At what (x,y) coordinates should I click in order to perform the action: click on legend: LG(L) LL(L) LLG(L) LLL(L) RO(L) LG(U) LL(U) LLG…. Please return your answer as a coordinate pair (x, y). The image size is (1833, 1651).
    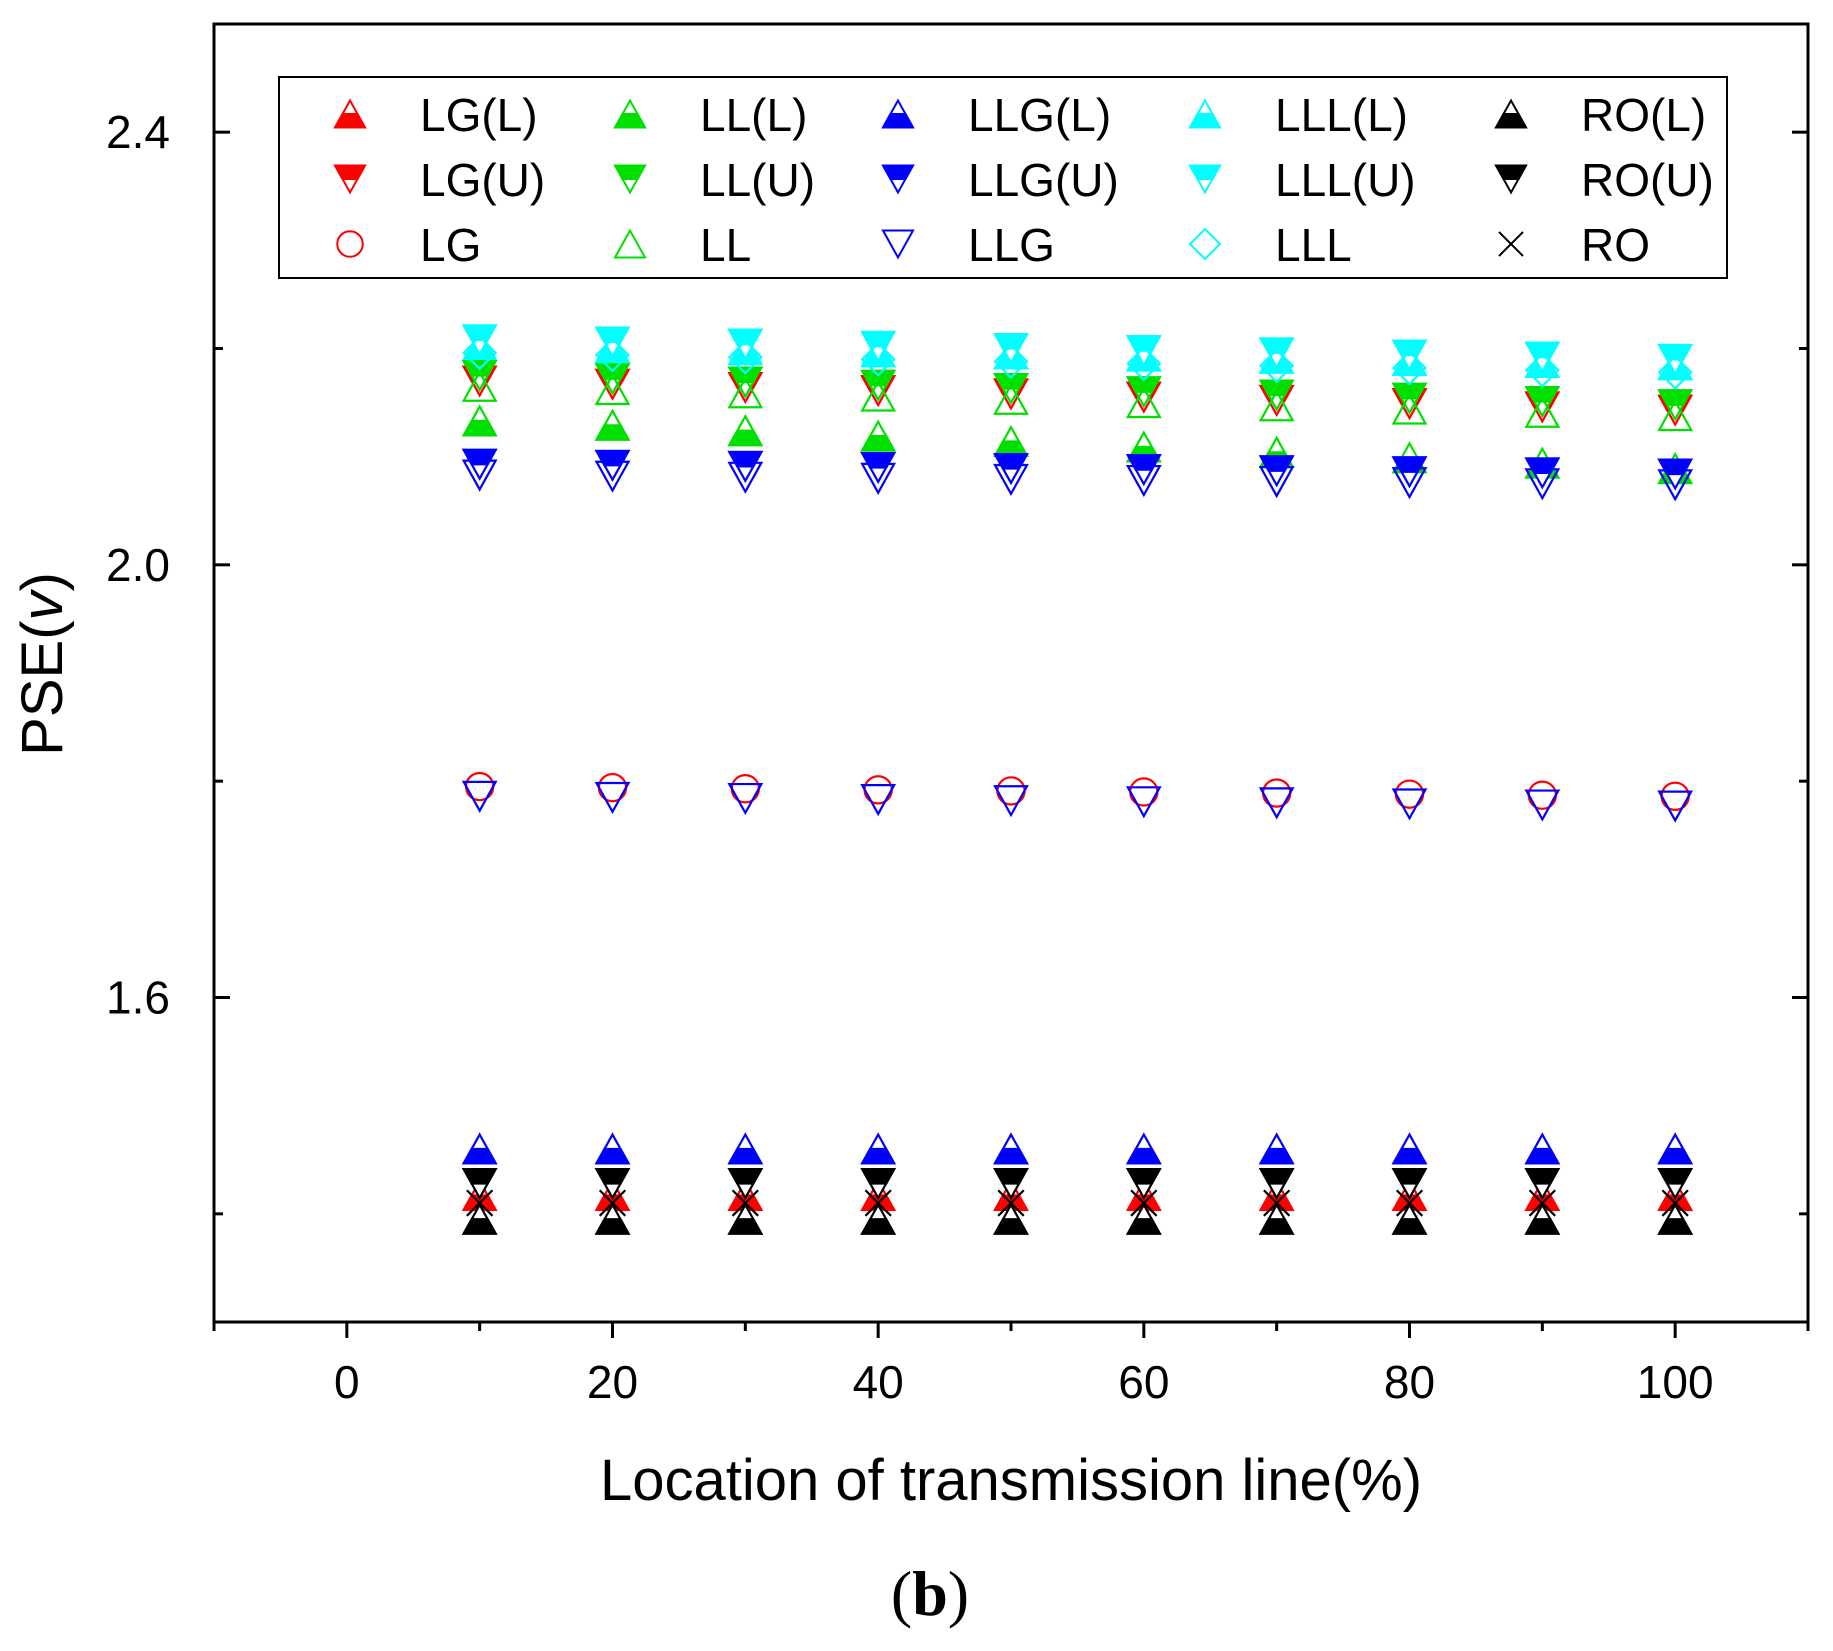
    Looking at the image, I should click on (1003, 177).